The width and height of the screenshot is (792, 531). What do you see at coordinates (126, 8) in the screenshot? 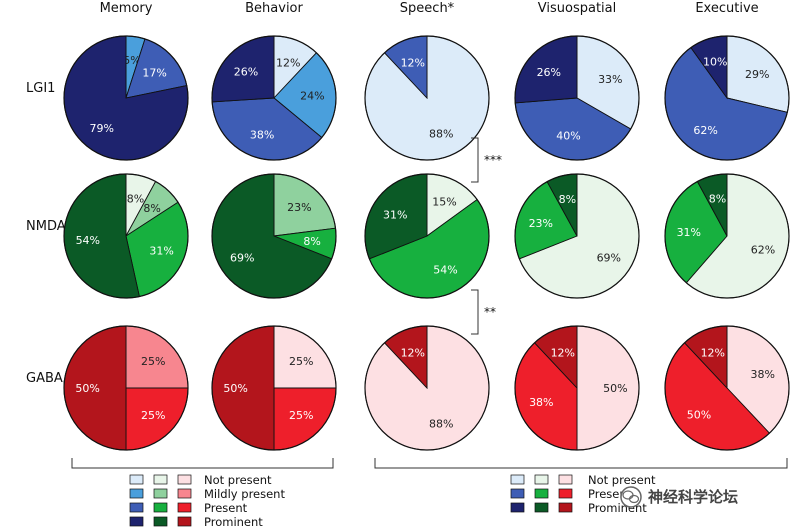
I see `column-title-memory: Memory` at bounding box center [126, 8].